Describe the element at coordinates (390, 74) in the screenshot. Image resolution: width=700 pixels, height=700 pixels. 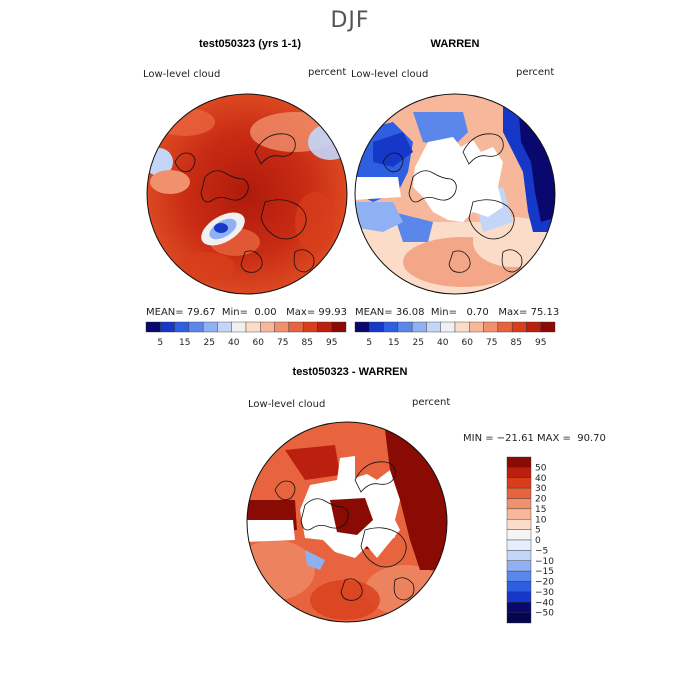
I see `panel2-variable-label: Low-level cloud` at that location.